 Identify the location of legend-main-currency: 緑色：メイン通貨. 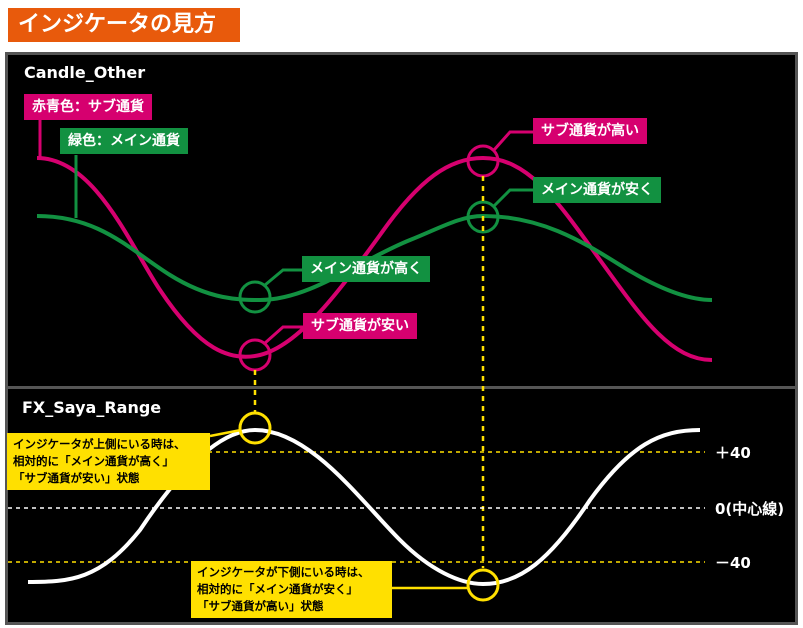
(124, 141).